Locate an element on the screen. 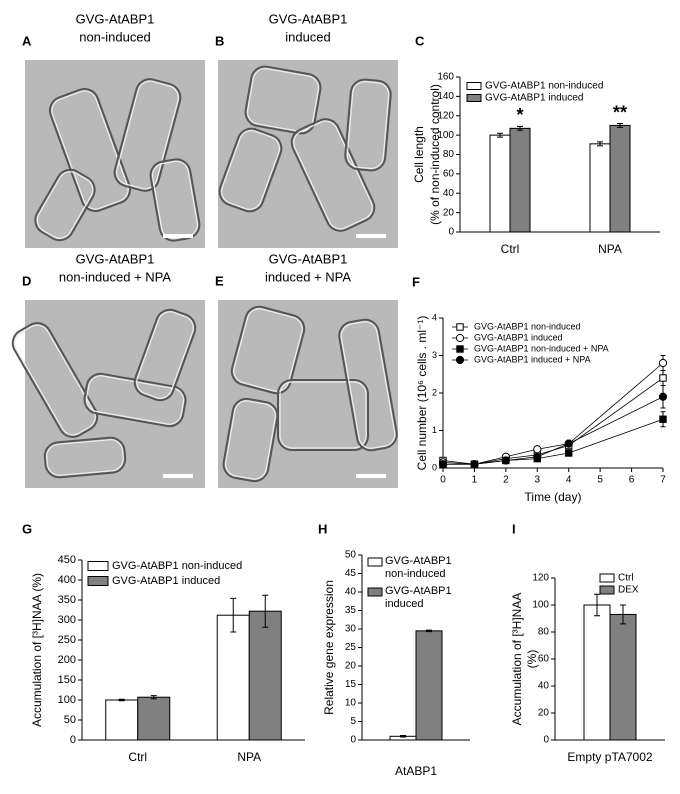 This screenshot has height=794, width=680. significance-mark: ** is located at coordinates (620, 112).